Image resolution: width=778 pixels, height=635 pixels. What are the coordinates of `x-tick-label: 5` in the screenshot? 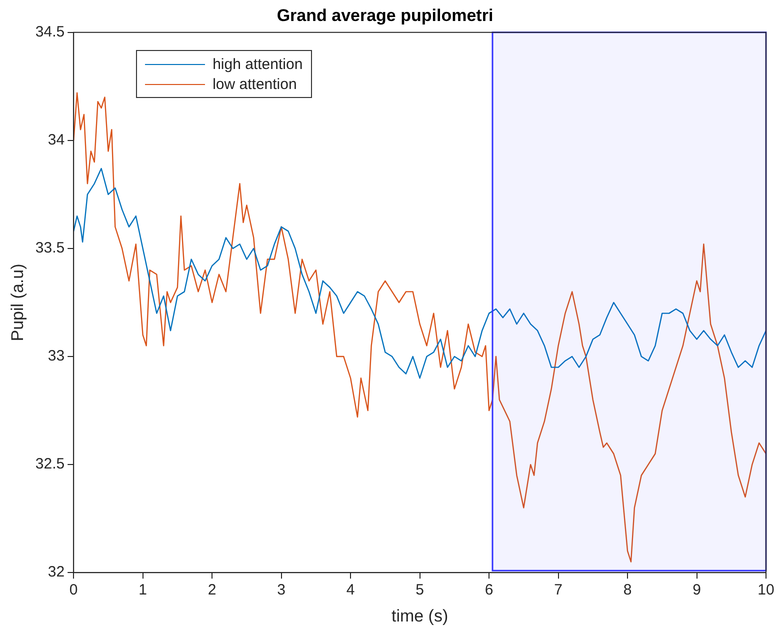 It's located at (420, 590).